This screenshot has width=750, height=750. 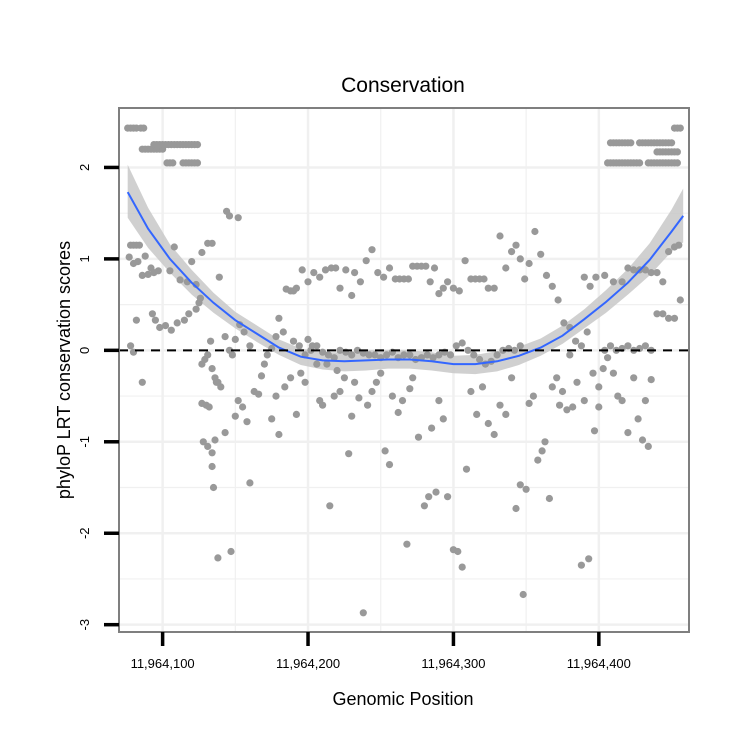 I want to click on chart-title: Conservation, so click(x=403, y=85).